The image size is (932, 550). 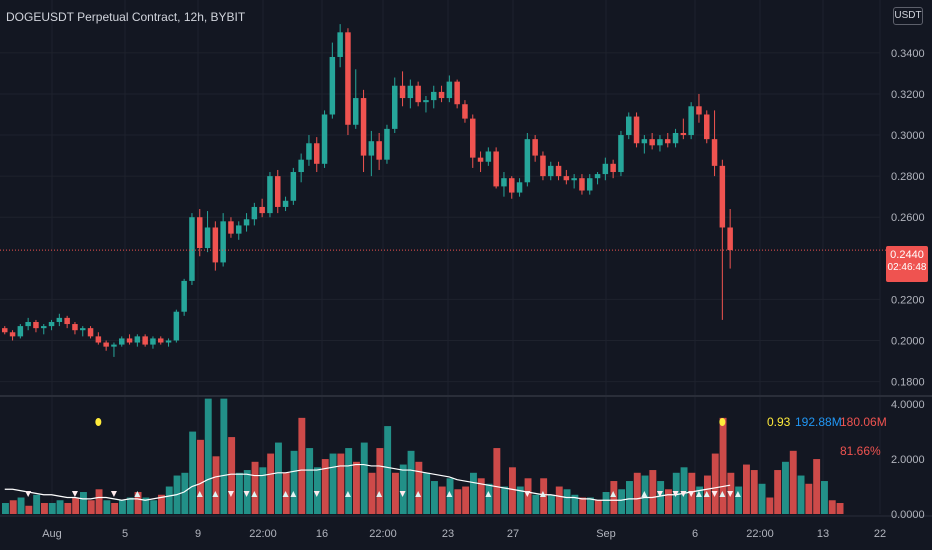 What do you see at coordinates (908, 177) in the screenshot?
I see `price-tick-label: 0.2800` at bounding box center [908, 177].